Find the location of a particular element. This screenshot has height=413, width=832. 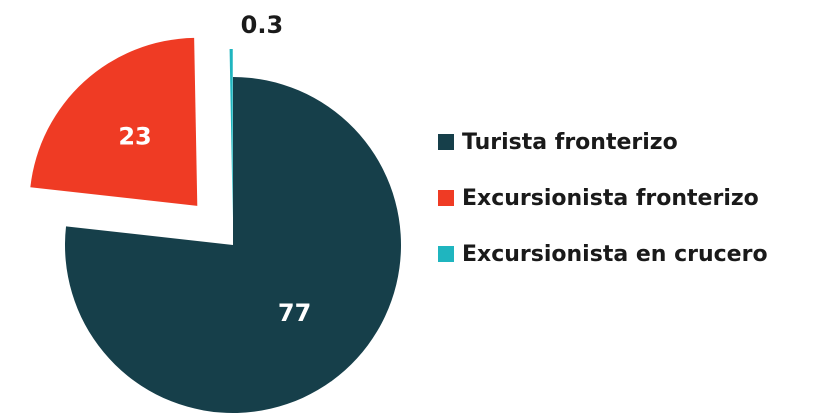

legend-item-turista-fronterizo: Turista fronterizo is located at coordinates (603, 142).